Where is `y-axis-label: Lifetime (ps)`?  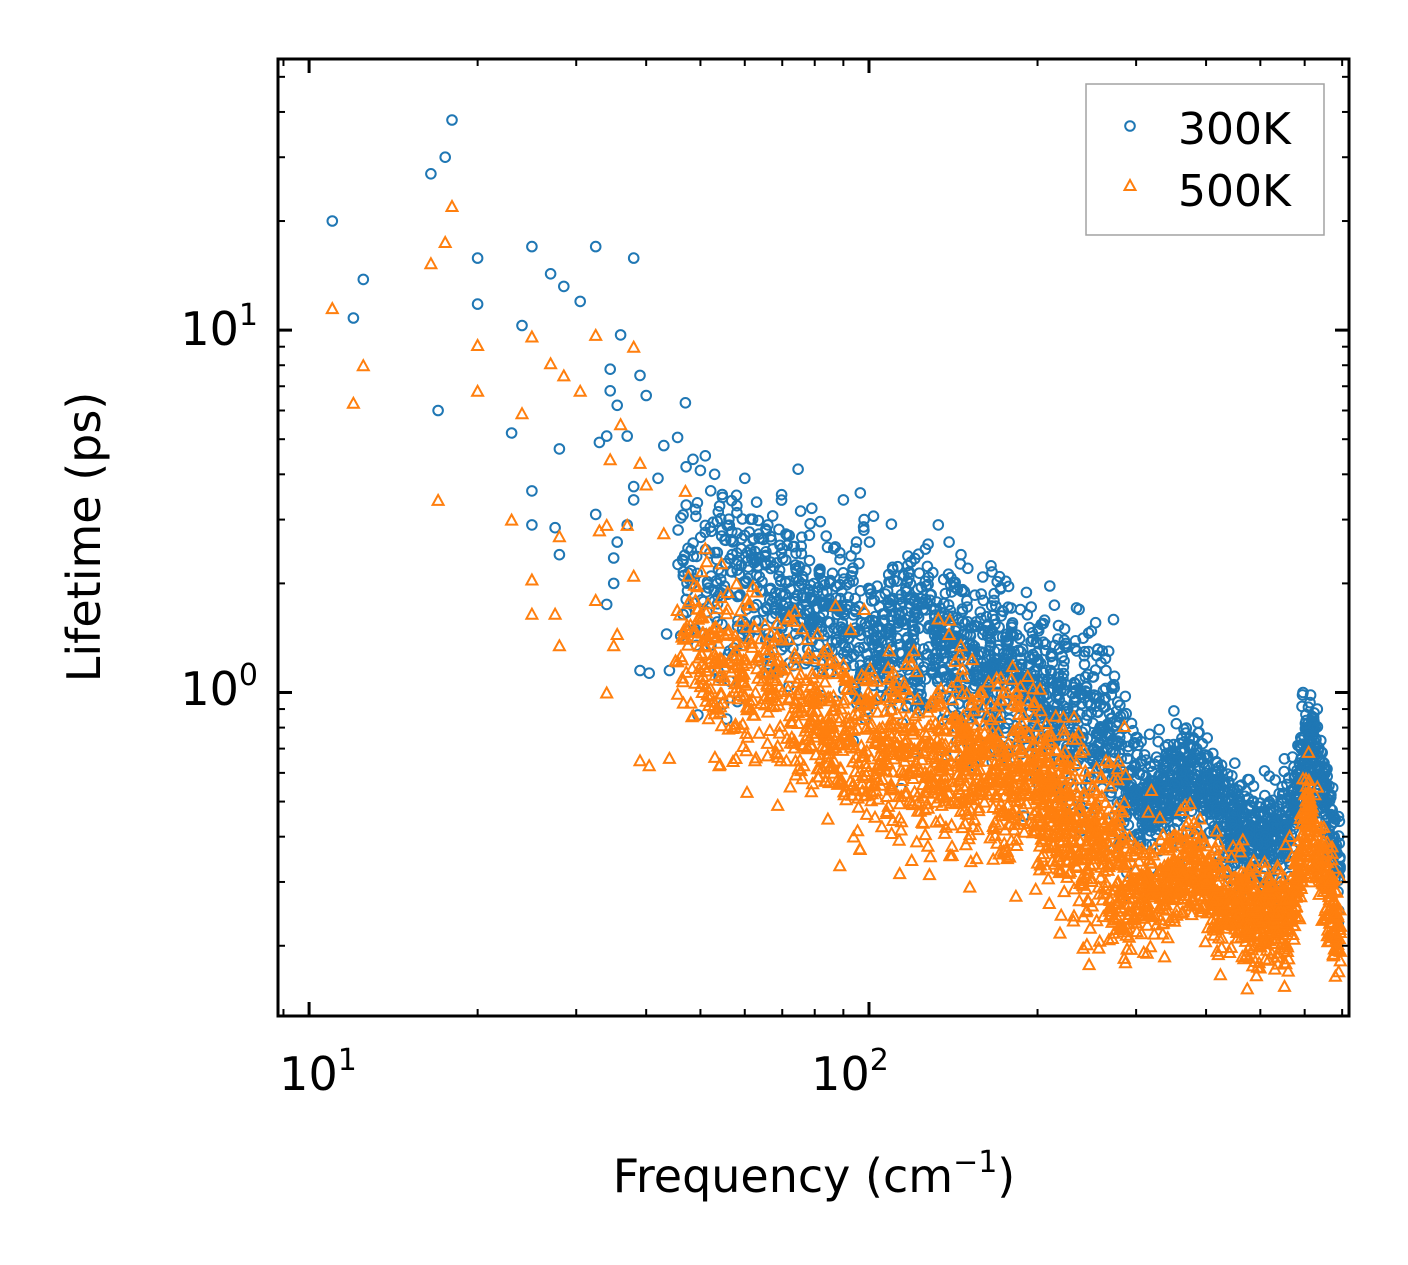 y-axis-label: Lifetime (ps) is located at coordinates (84, 537).